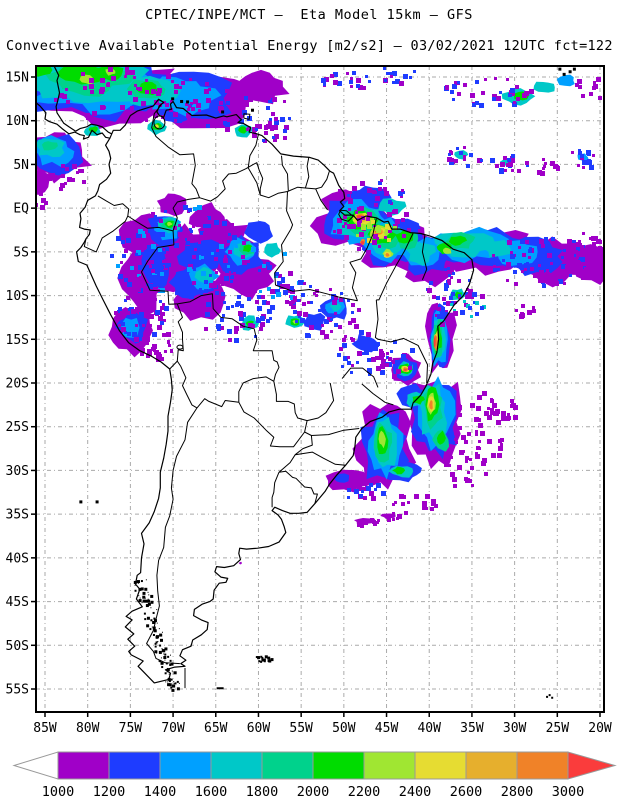 The image size is (618, 800). I want to click on lat-label: 30S, so click(17, 471).